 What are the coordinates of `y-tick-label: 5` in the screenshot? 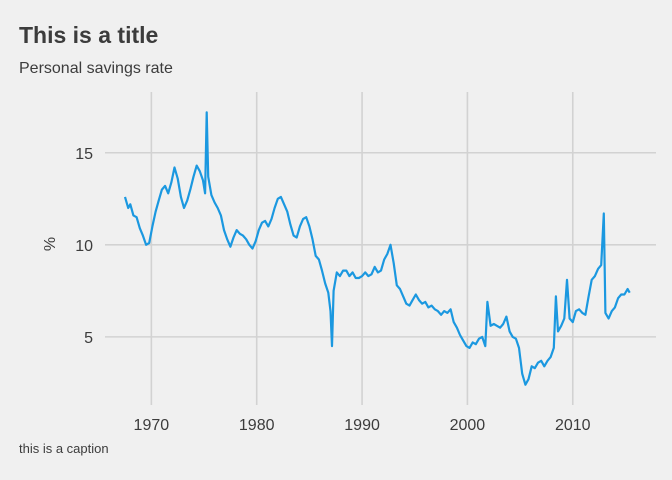 It's located at (88, 338).